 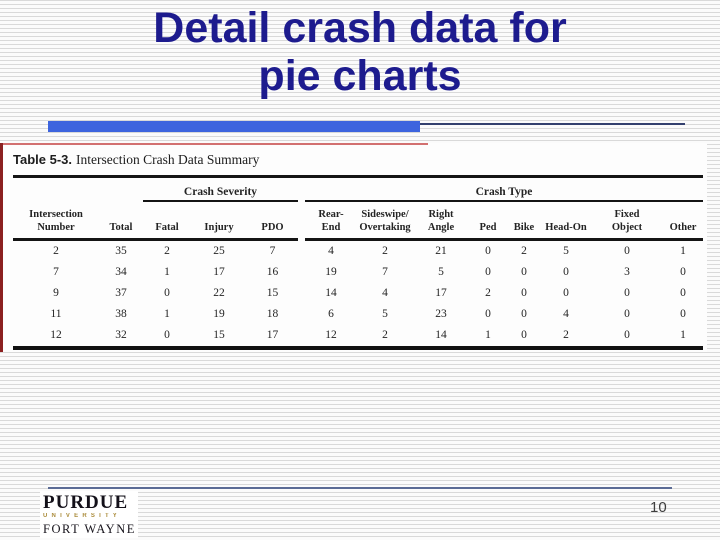 I want to click on table-cell: 9, so click(x=56, y=293).